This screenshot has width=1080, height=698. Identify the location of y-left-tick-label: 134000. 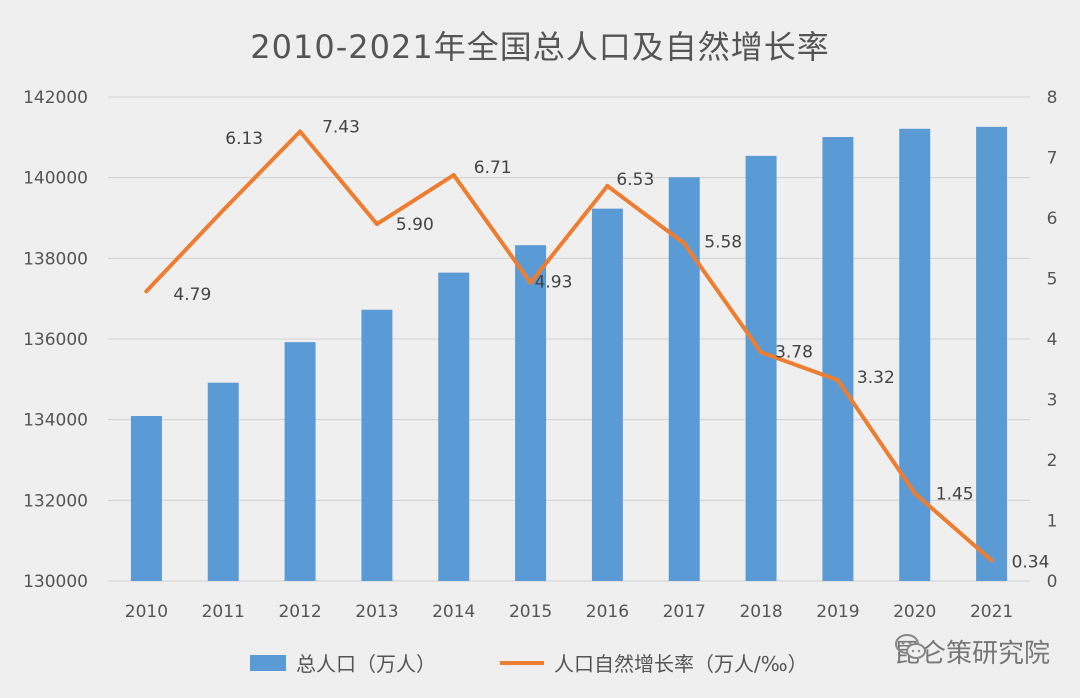
(55, 421).